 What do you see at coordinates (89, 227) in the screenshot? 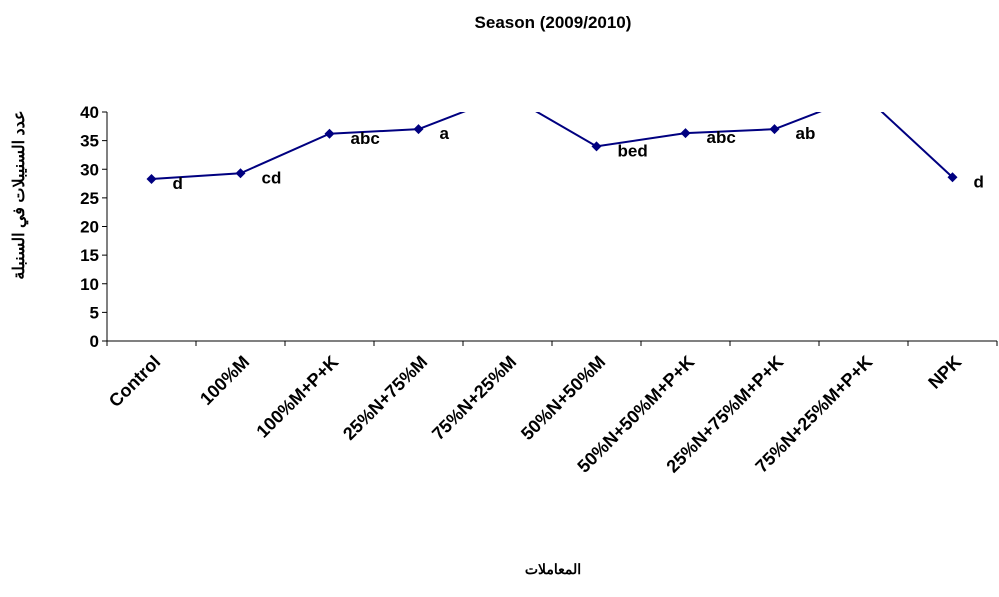
I see `y-tick-label: 20` at bounding box center [89, 227].